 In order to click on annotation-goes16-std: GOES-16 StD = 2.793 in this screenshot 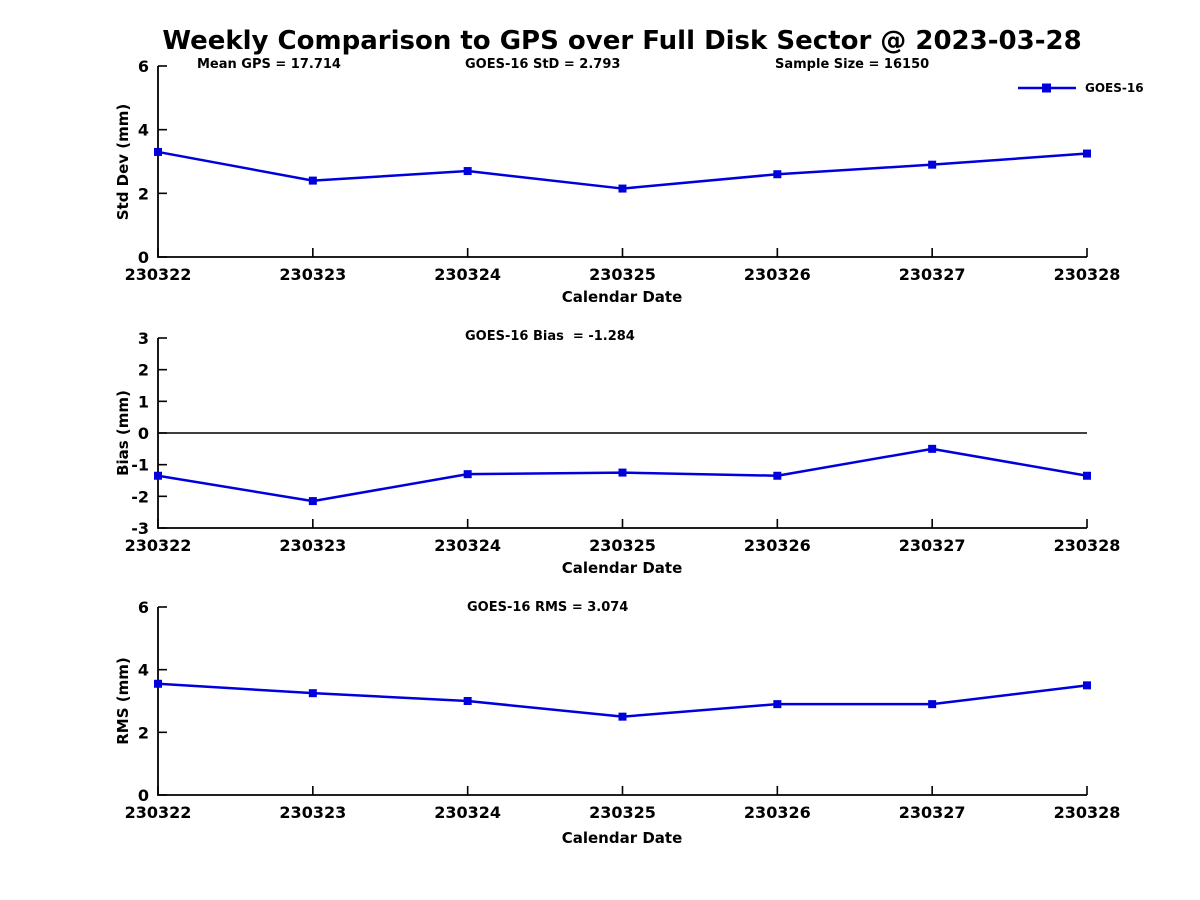, I will do `click(543, 64)`.